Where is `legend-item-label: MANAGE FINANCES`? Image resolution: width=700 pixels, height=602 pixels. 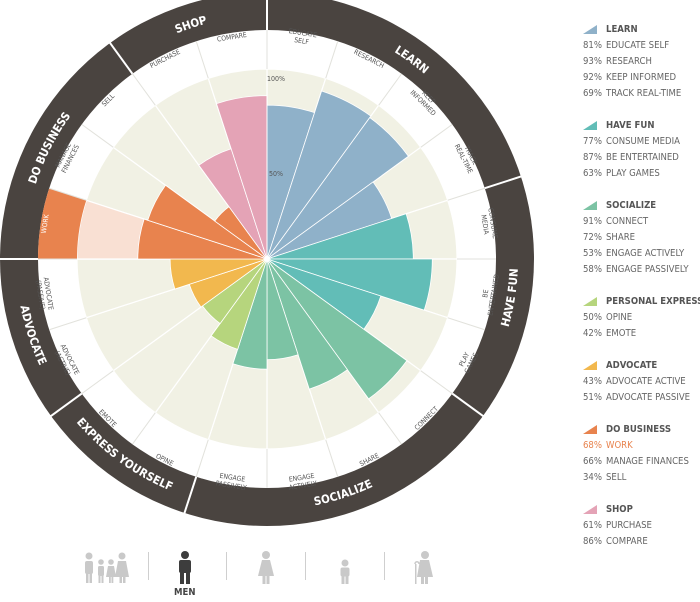
legend-item-label: MANAGE FINANCES is located at coordinates (647, 461).